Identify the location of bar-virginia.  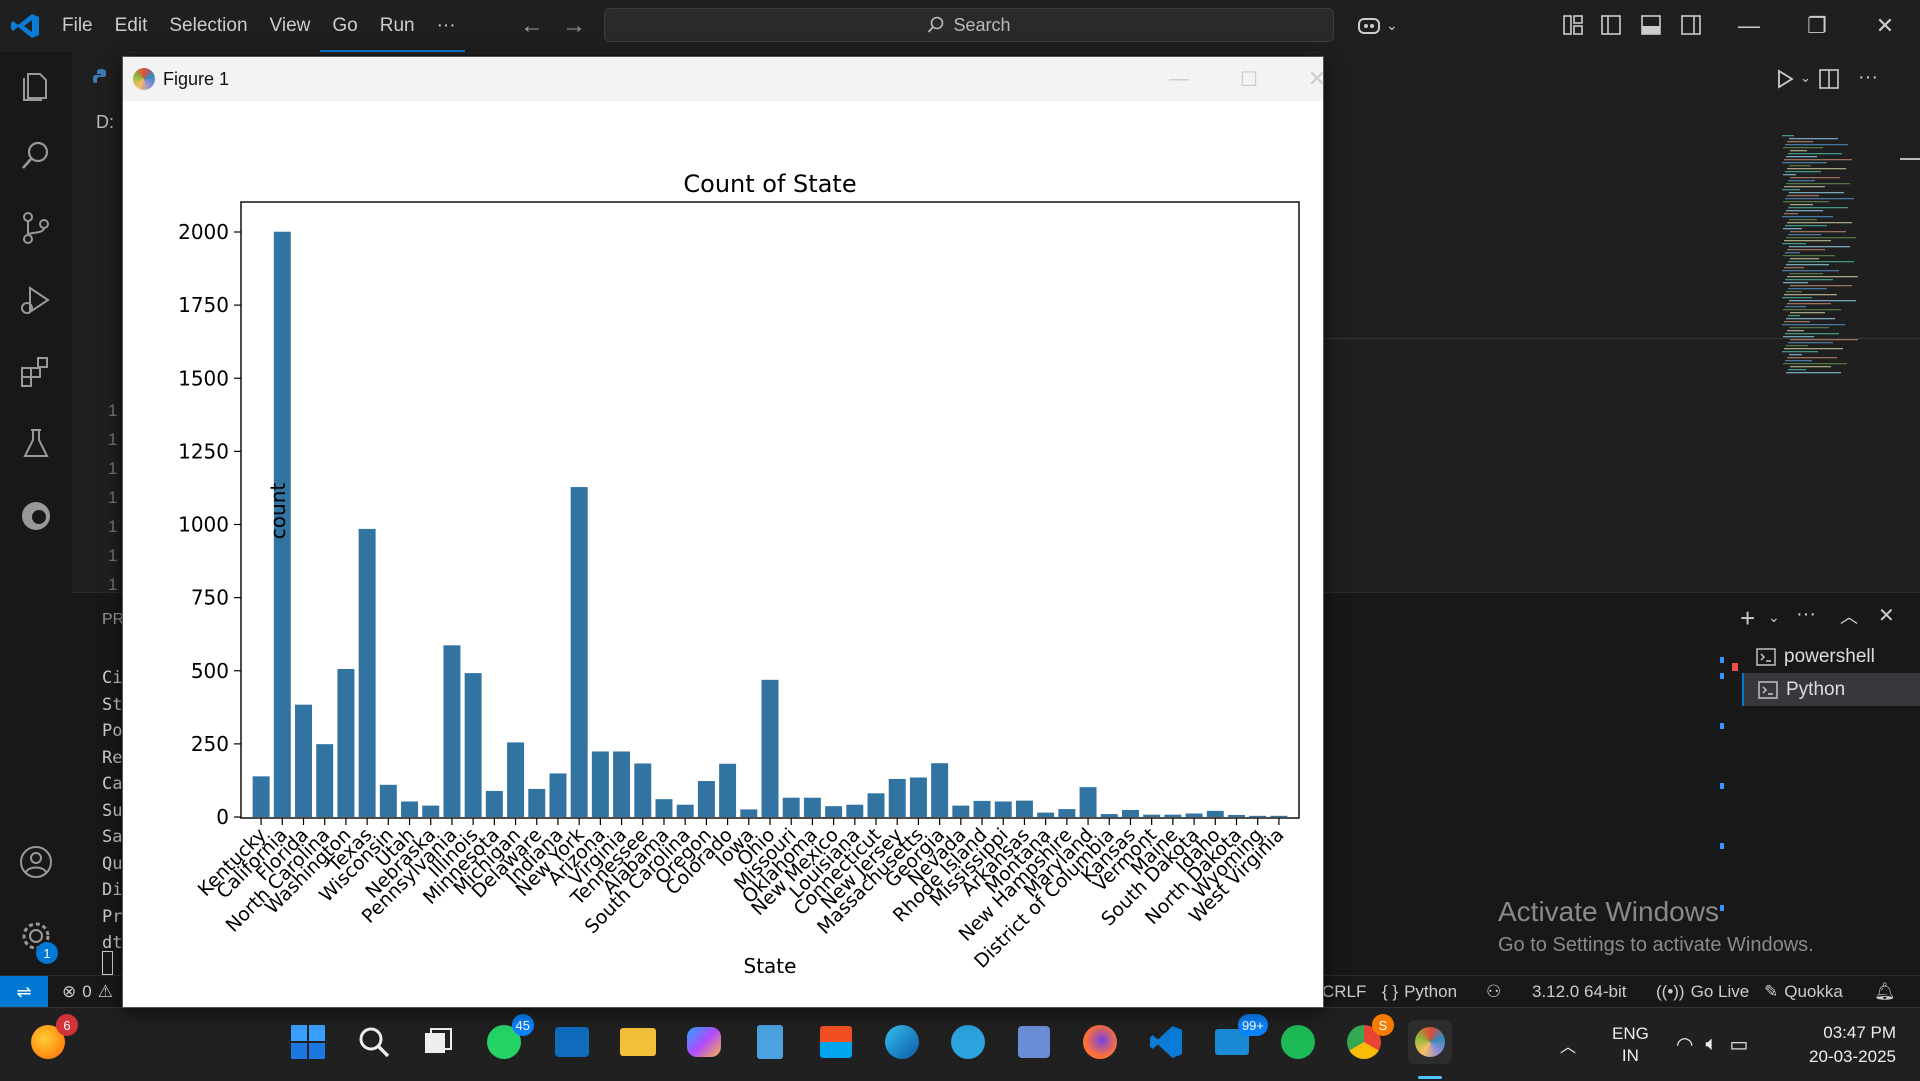
(622, 784).